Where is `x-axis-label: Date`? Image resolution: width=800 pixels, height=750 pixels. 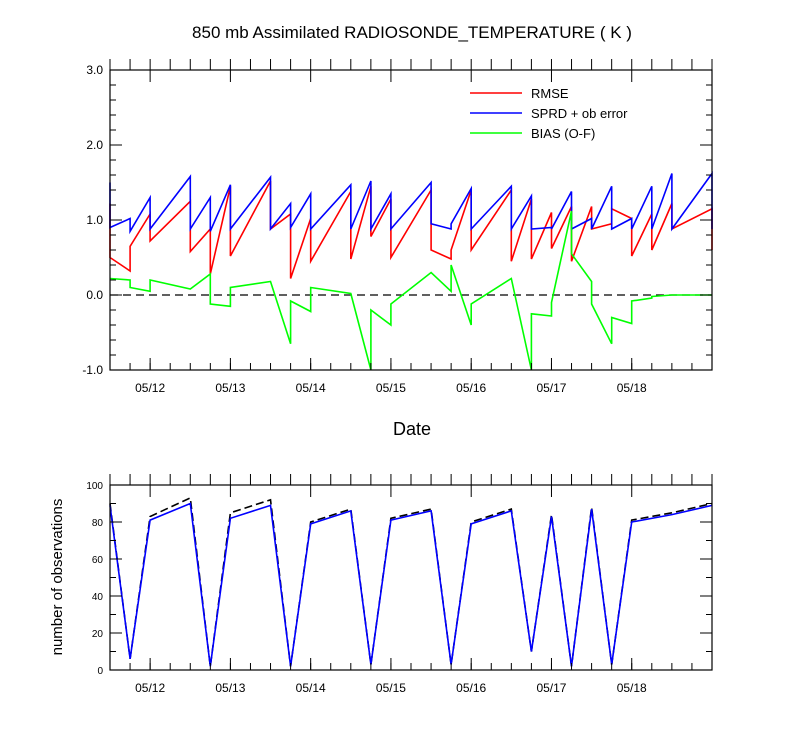
x-axis-label: Date is located at coordinates (412, 429).